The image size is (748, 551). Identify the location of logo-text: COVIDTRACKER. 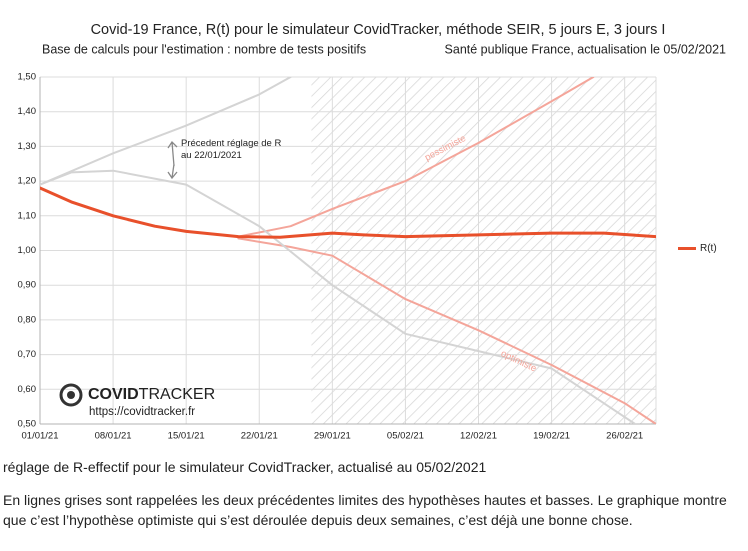
(151, 394).